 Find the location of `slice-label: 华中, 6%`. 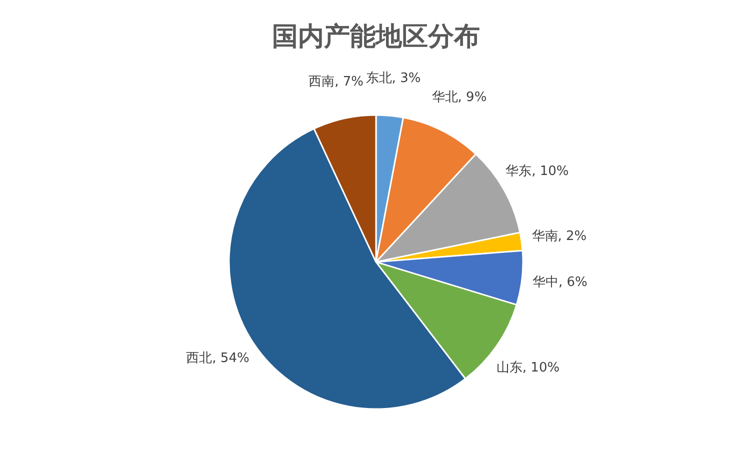

slice-label: 华中, 6% is located at coordinates (560, 282).